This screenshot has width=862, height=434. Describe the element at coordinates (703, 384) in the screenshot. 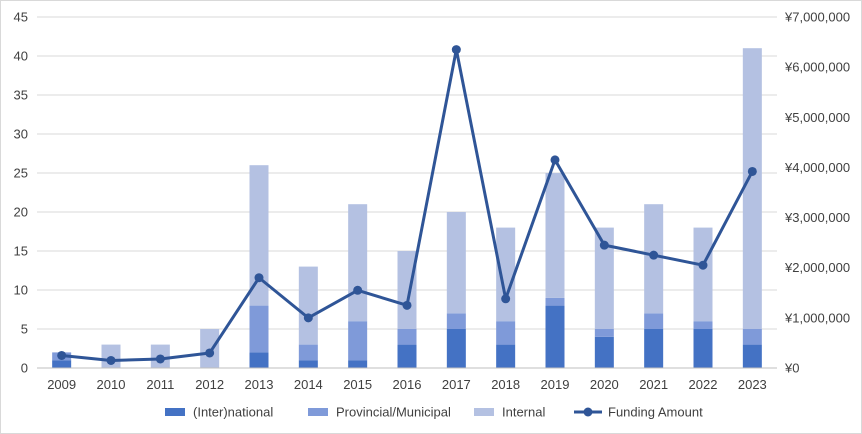

I see `x-tick-label: 2022` at that location.